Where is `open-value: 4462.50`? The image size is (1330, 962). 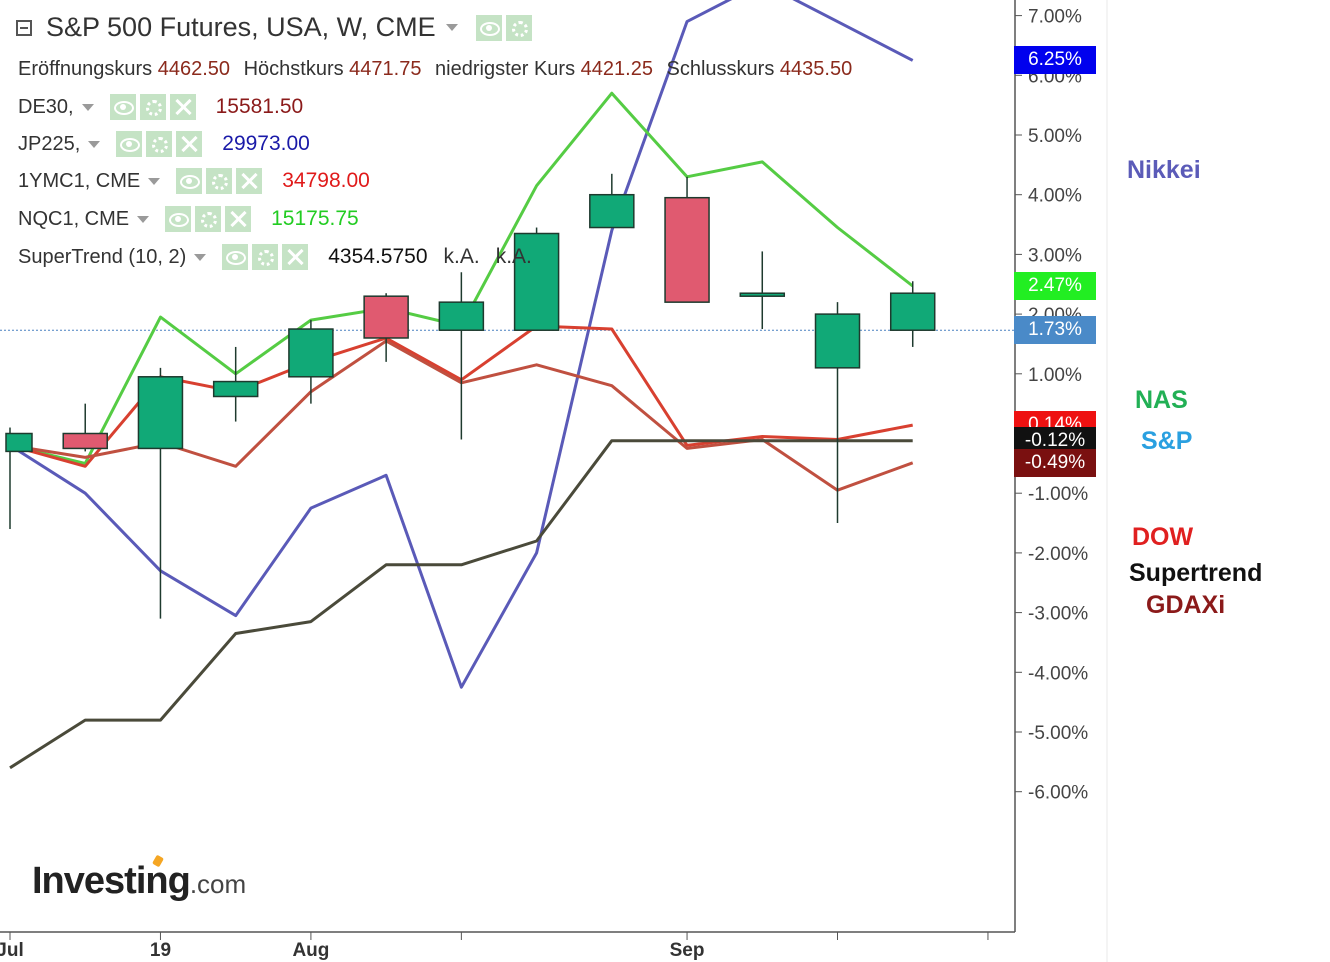 open-value: 4462.50 is located at coordinates (194, 69).